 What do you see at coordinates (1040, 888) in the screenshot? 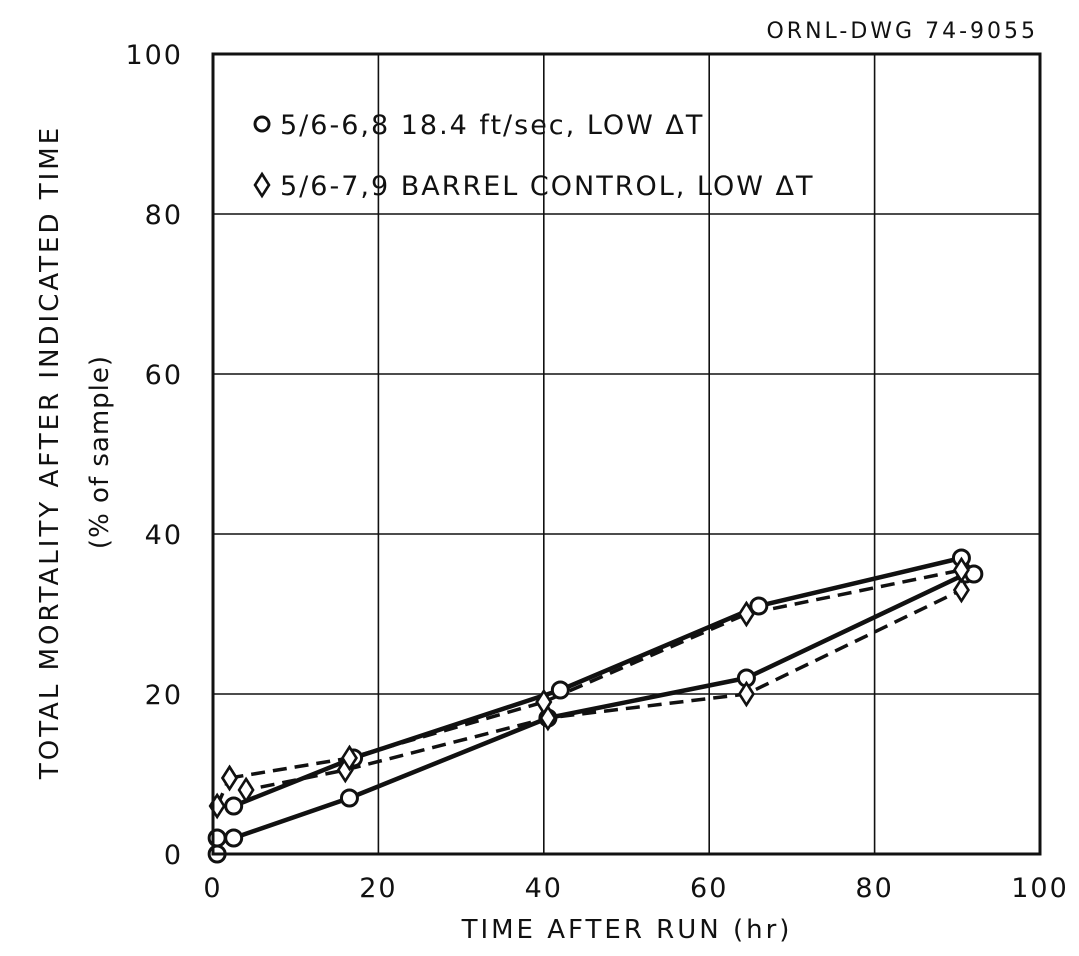
I see `x-tick-label-5: 100` at bounding box center [1040, 888].